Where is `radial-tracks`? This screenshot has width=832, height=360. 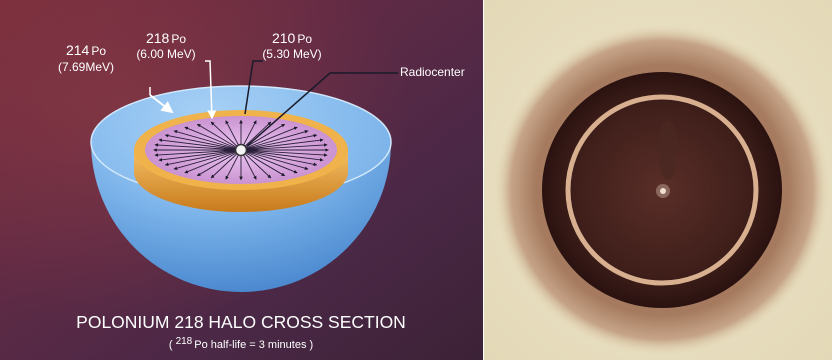 radial-tracks is located at coordinates (241, 150).